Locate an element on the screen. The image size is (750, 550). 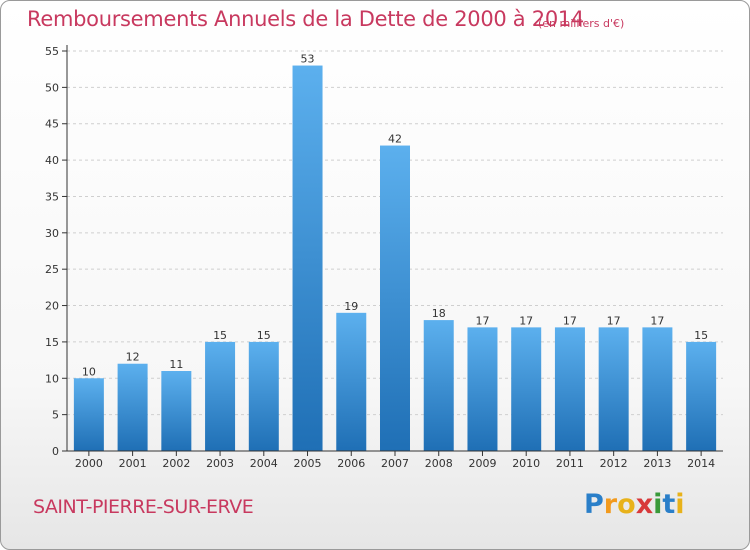
bar-value-label: 10 is located at coordinates (89, 371).